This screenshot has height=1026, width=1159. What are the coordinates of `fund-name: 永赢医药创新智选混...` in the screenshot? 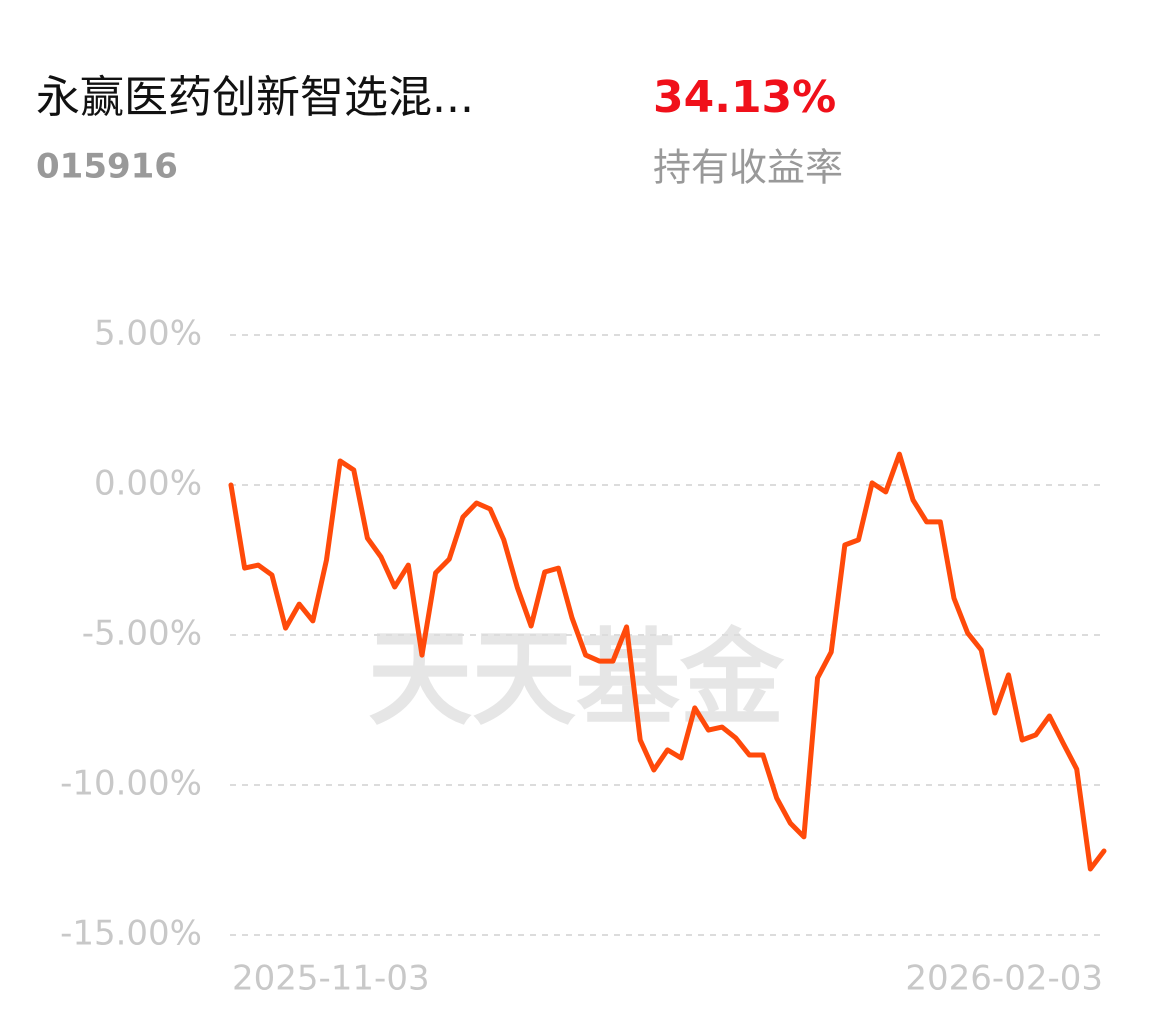 It's located at (255, 97).